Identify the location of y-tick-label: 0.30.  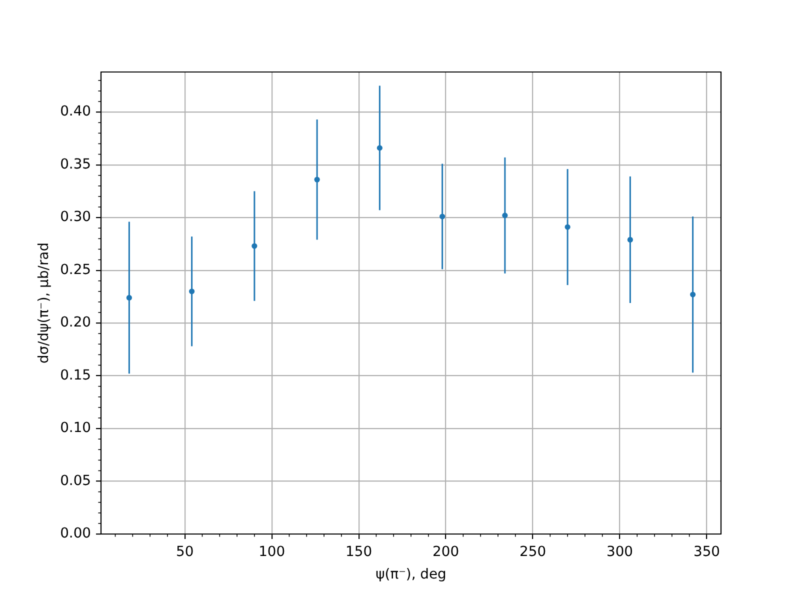
(75, 217).